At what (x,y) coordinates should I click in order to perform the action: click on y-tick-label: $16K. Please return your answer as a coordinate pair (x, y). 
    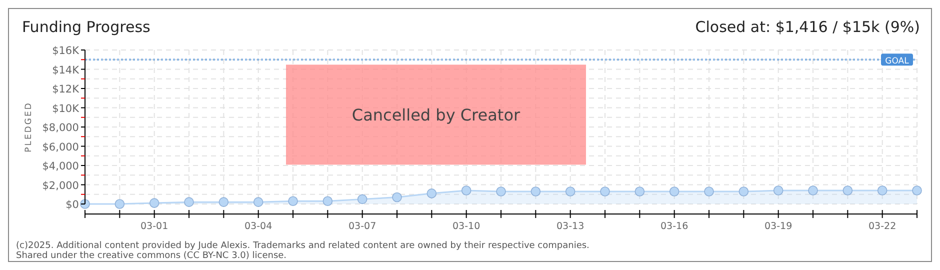
    Looking at the image, I should click on (66, 51).